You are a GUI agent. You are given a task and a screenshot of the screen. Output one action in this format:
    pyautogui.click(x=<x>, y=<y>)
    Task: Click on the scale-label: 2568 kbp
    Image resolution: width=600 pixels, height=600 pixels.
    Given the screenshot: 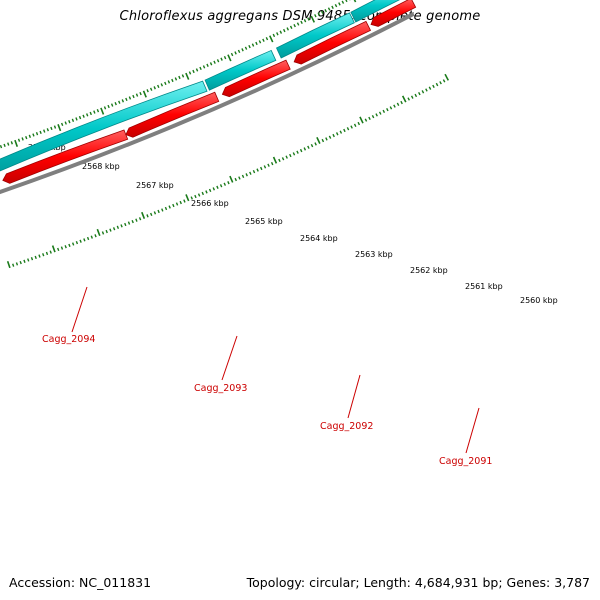 What is the action you would take?
    pyautogui.click(x=101, y=166)
    